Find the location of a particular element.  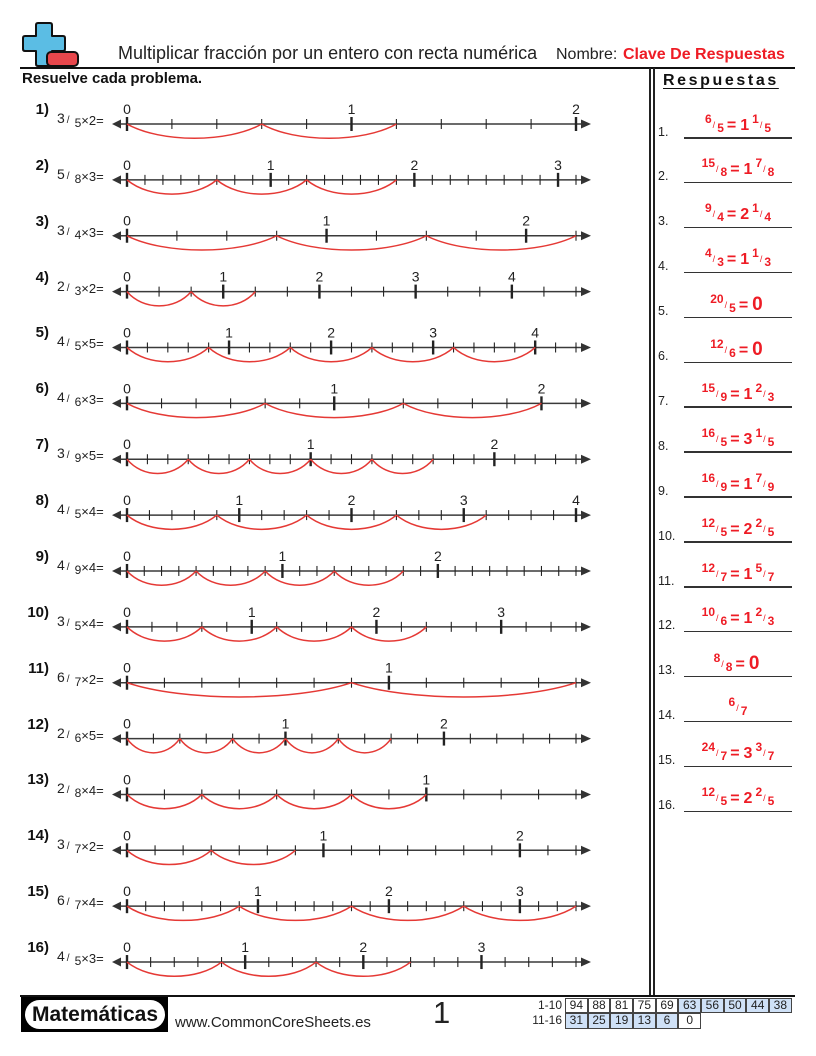

answer-denominator: 6 is located at coordinates (724, 621).